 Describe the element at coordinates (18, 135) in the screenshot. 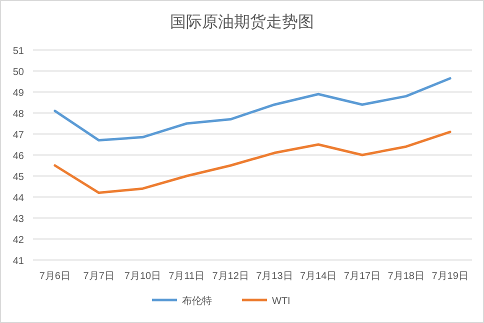

I see `ytick: 47` at that location.